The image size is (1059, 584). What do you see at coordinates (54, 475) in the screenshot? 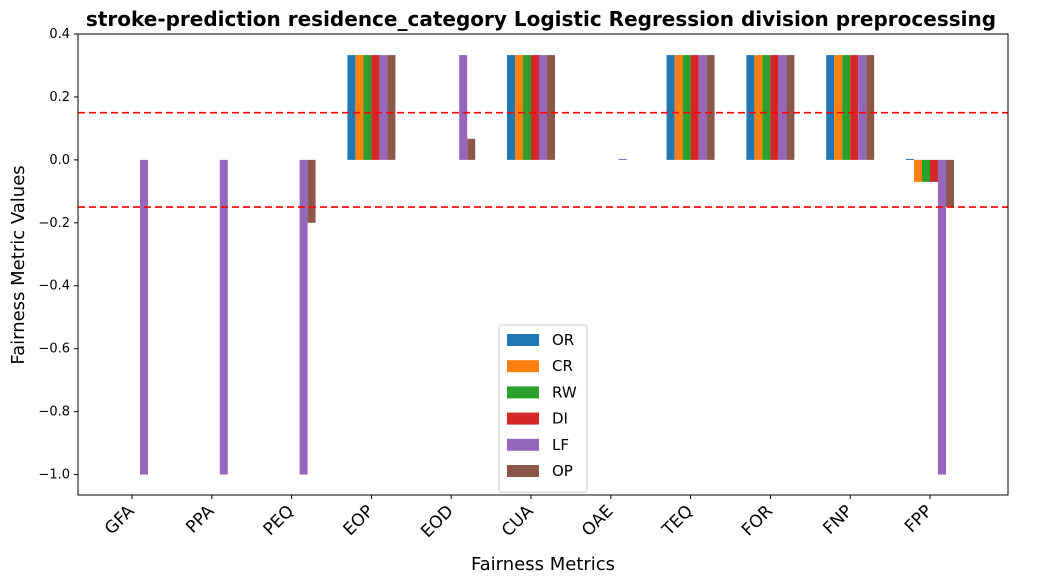
I see `y-tick-label: −1.0` at bounding box center [54, 475].